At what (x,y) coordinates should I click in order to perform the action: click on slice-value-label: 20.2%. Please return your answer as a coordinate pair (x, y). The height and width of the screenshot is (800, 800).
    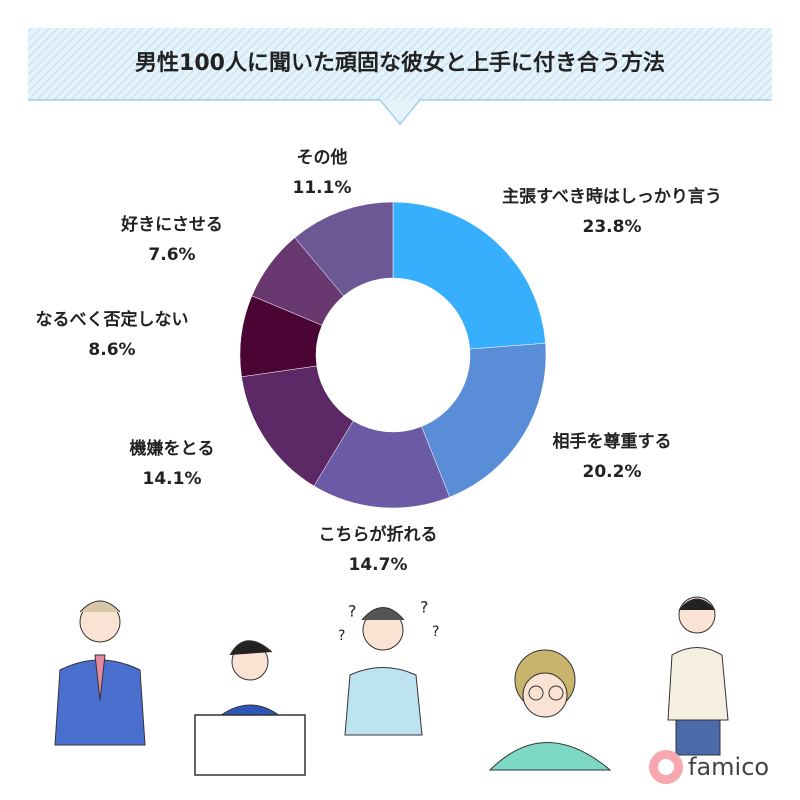
    Looking at the image, I should click on (612, 472).